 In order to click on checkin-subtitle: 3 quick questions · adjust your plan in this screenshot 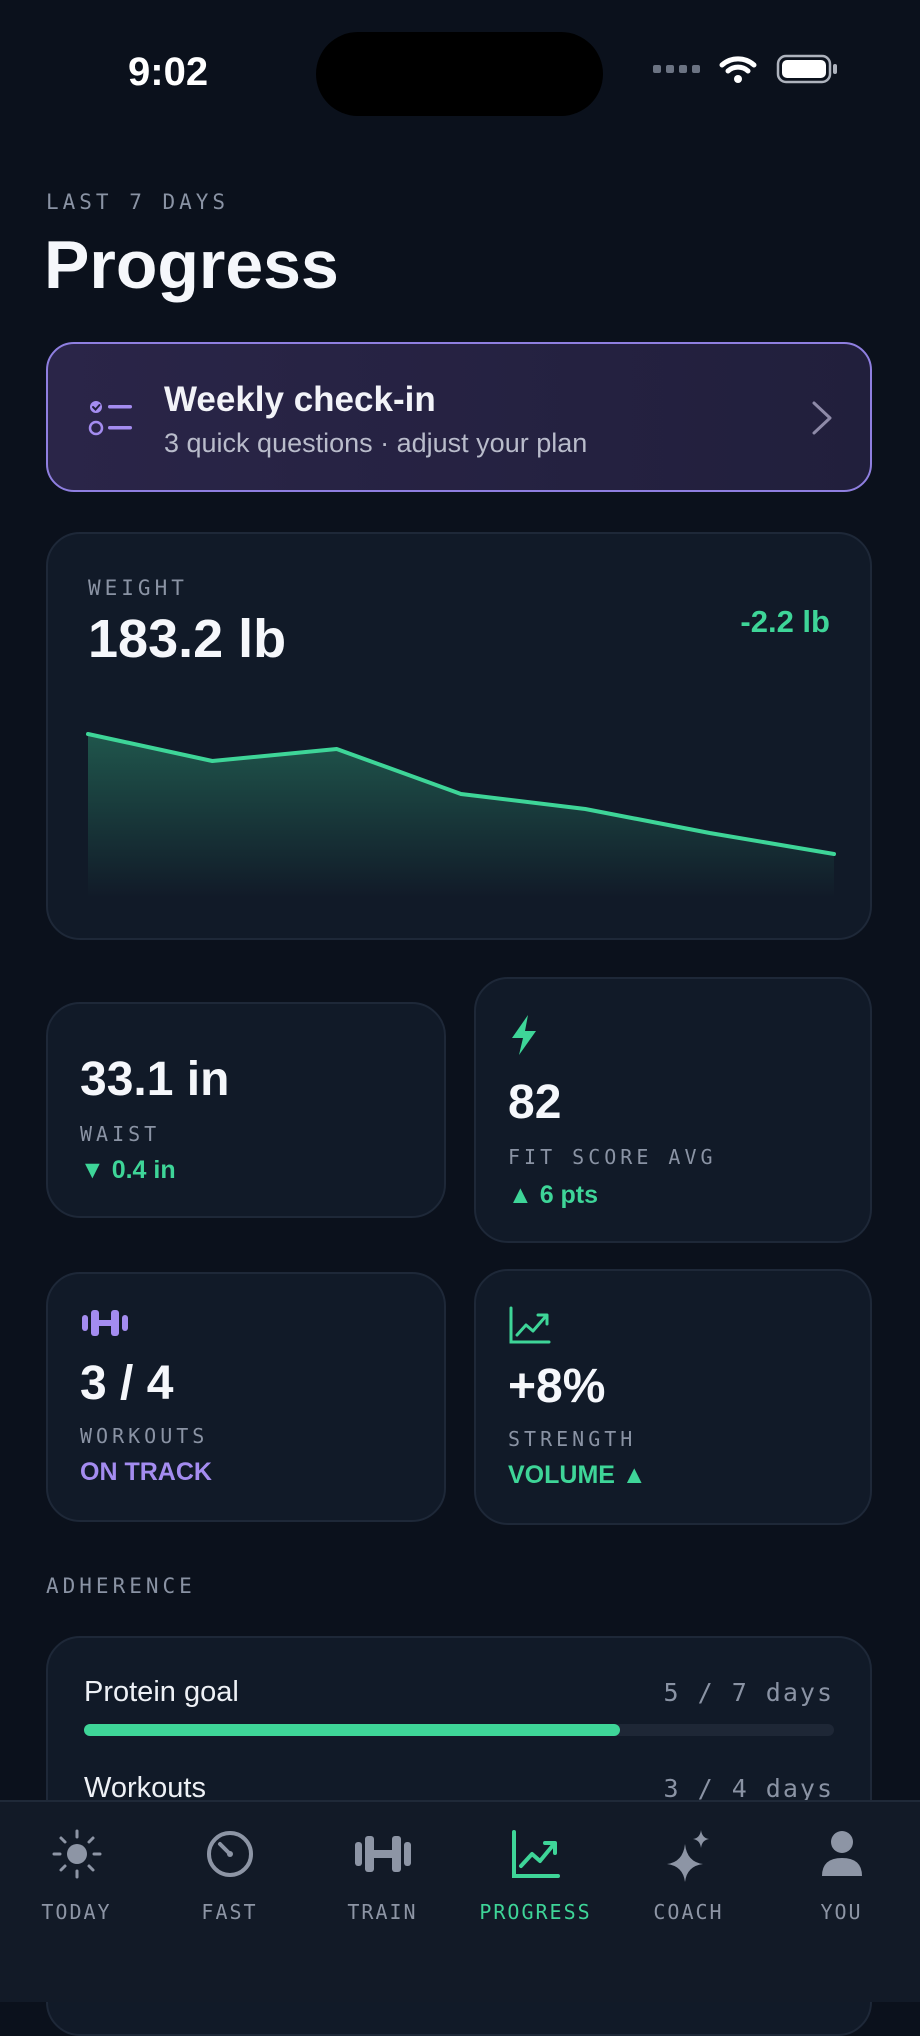, I will do `click(376, 443)`.